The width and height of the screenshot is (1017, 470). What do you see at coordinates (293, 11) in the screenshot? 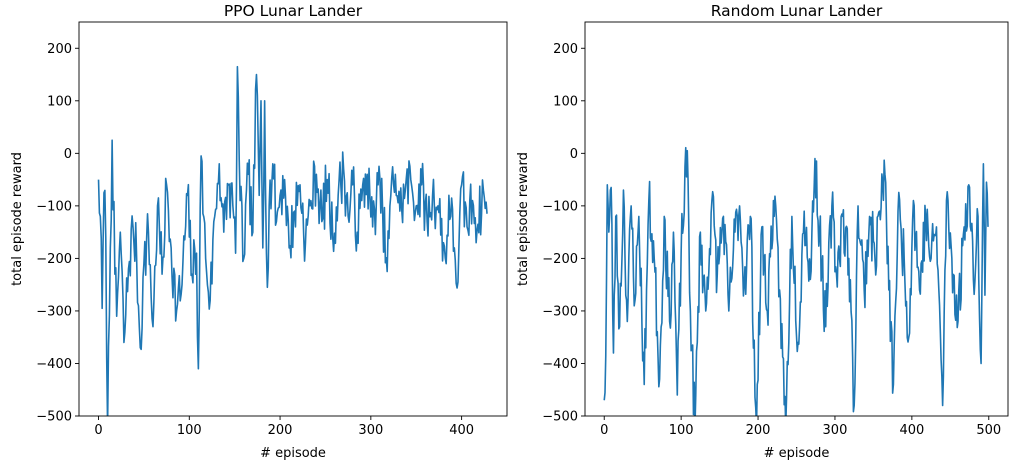
I see `chart-title: PPO Lunar Lander` at bounding box center [293, 11].